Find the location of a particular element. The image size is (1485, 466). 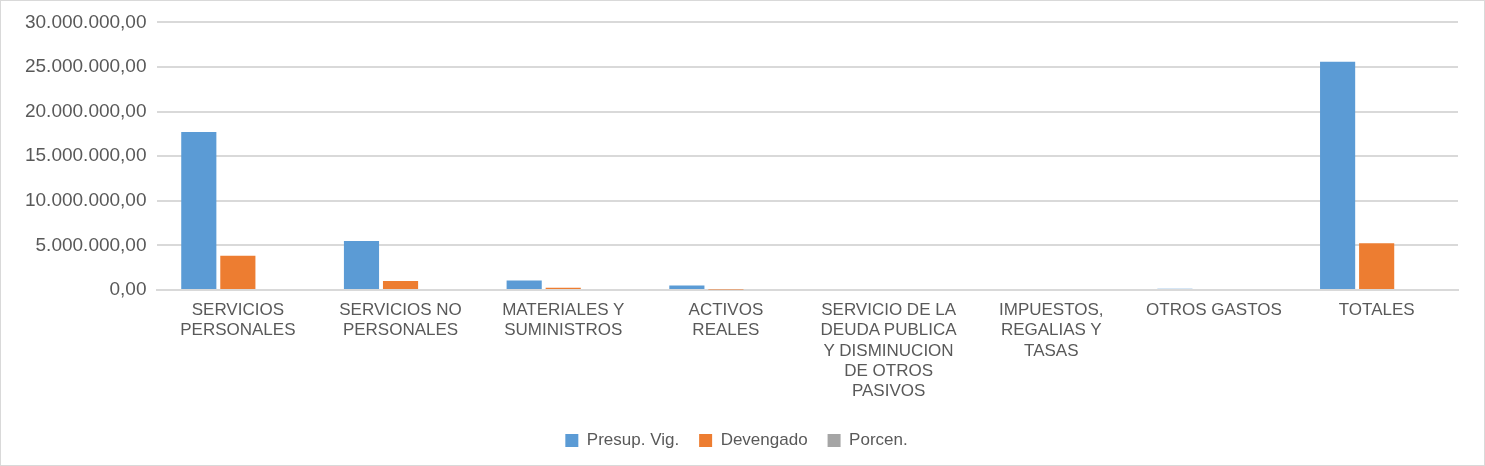

x-tick-label: SERVICIO DE LA DEUDA PUBLICA Y DISMINUCION DE OTROS PASIVOS is located at coordinates (889, 350).